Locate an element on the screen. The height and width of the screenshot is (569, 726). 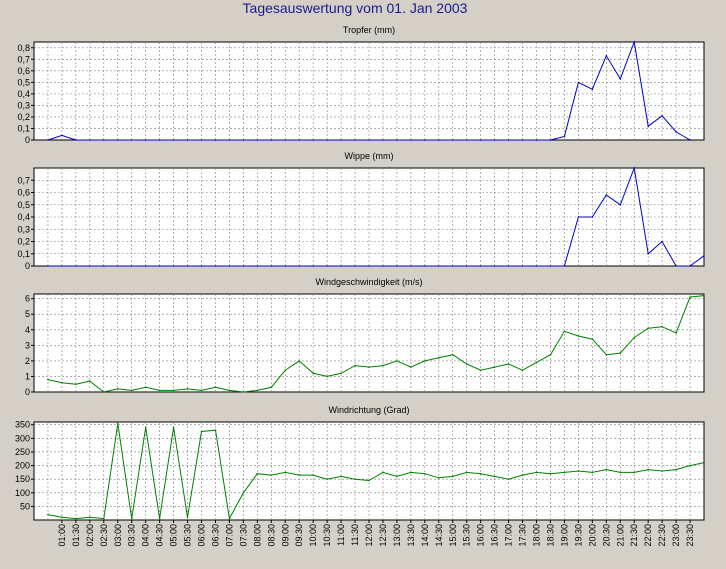
y-tick-label: 4 is located at coordinates (27, 330).